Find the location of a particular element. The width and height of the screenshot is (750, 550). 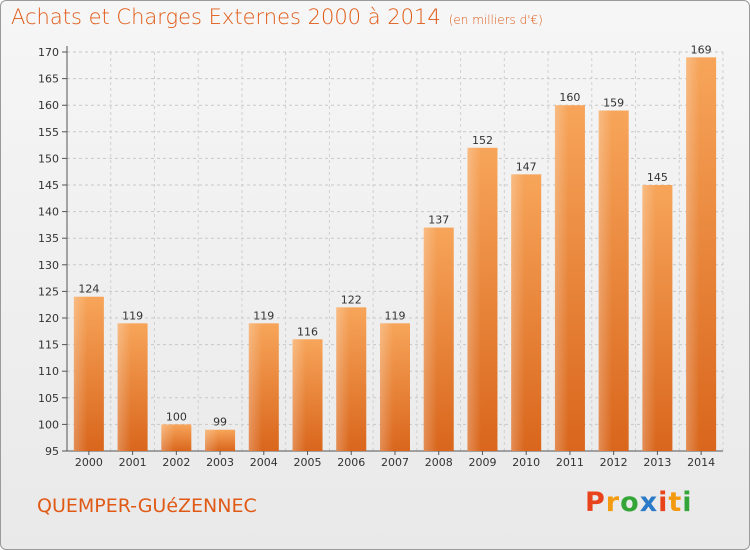

data-label: 159 is located at coordinates (613, 103).